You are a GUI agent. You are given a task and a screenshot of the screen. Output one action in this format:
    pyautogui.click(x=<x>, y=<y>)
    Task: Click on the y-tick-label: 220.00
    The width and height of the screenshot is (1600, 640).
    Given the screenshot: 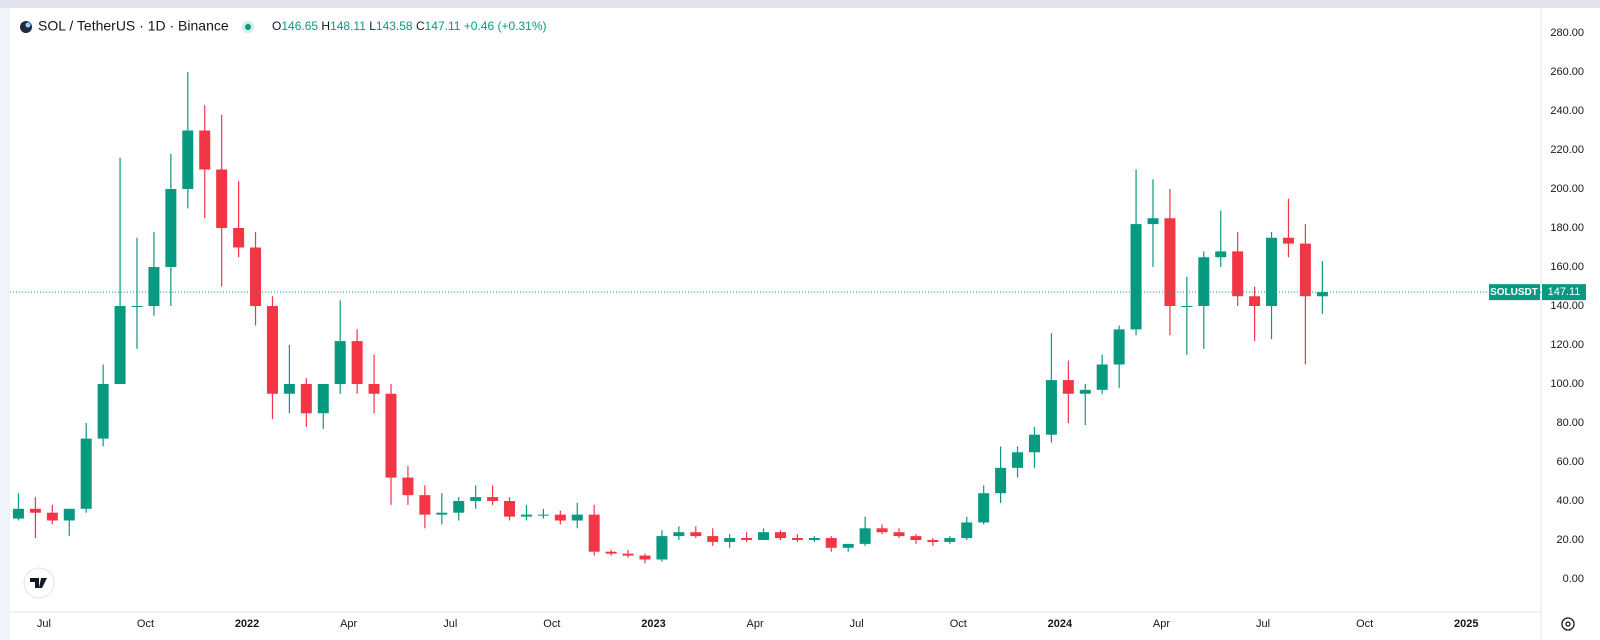 What is the action you would take?
    pyautogui.click(x=1567, y=150)
    